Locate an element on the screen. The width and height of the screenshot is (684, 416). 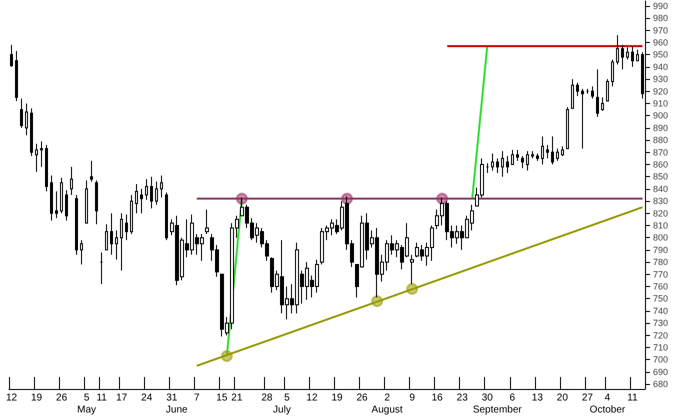
y-tick-label: 850 is located at coordinates (660, 177).